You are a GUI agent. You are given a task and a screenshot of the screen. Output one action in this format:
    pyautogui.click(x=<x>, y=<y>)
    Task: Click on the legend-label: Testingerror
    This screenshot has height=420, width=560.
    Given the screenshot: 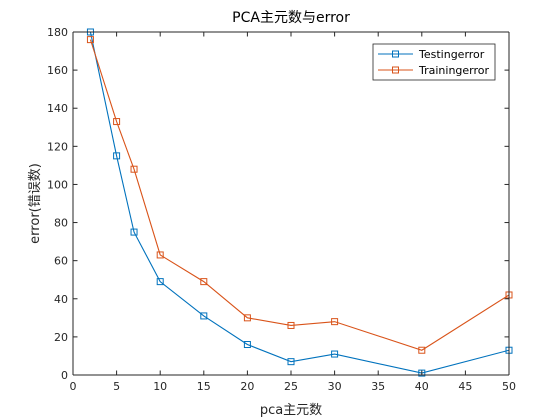 What is the action you would take?
    pyautogui.click(x=451, y=54)
    